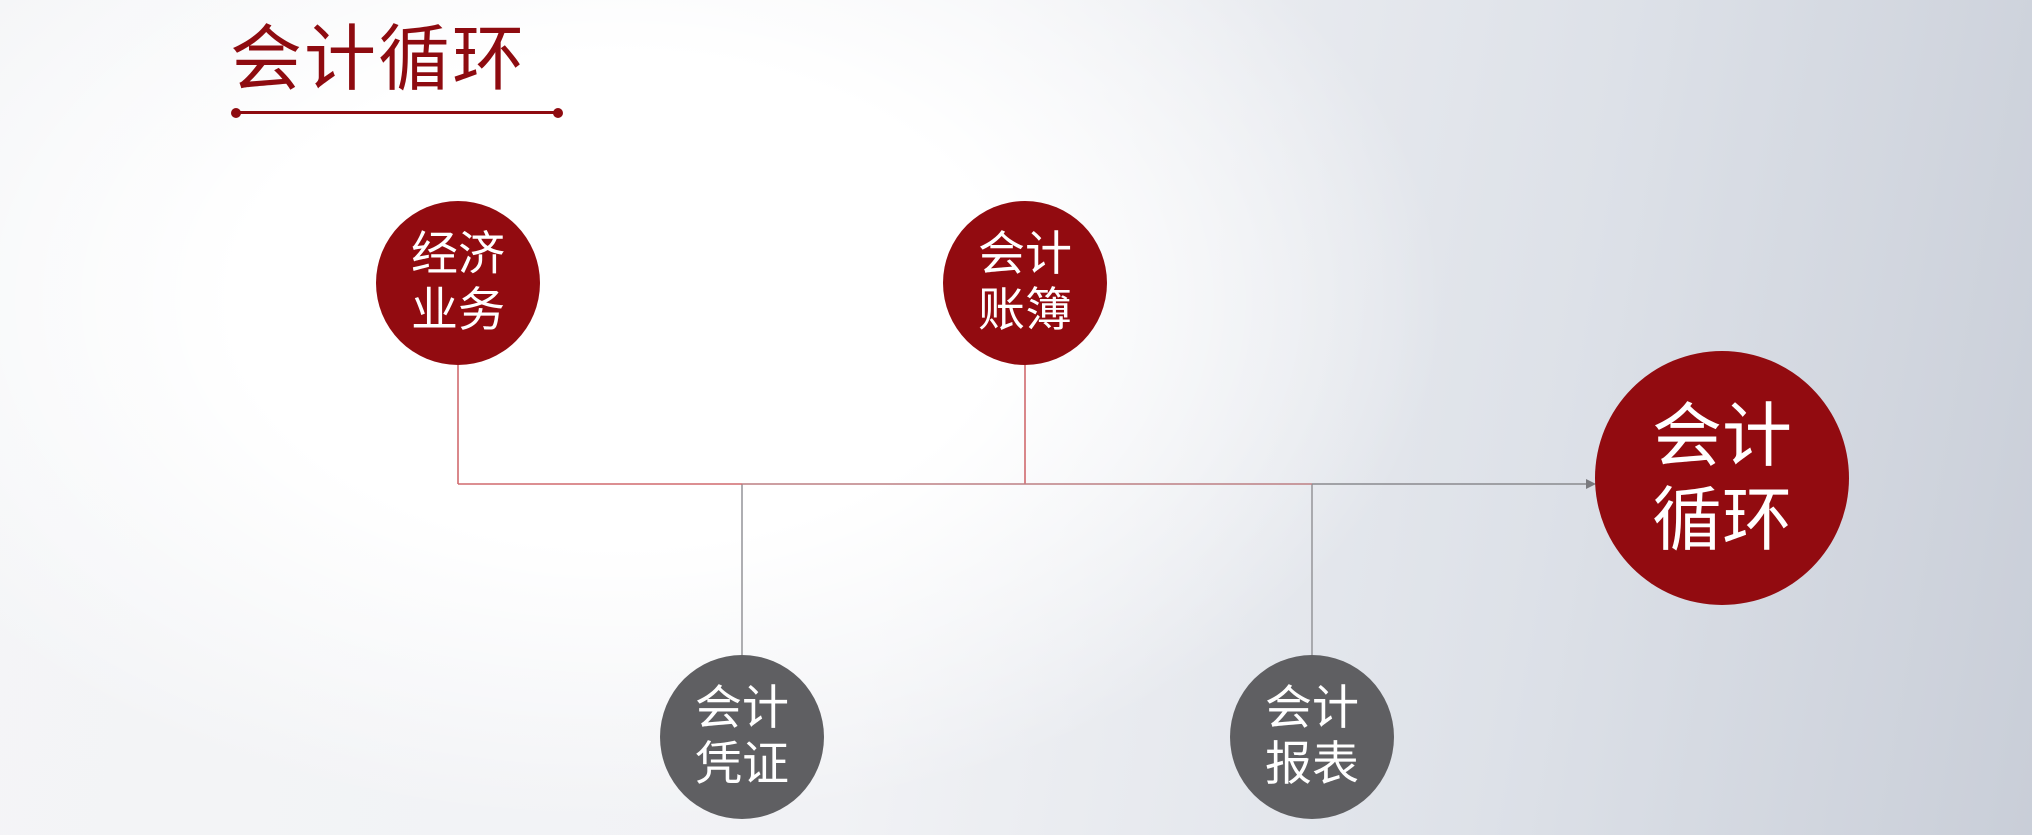 This screenshot has width=2032, height=835. I want to click on title-underline, so click(397, 112).